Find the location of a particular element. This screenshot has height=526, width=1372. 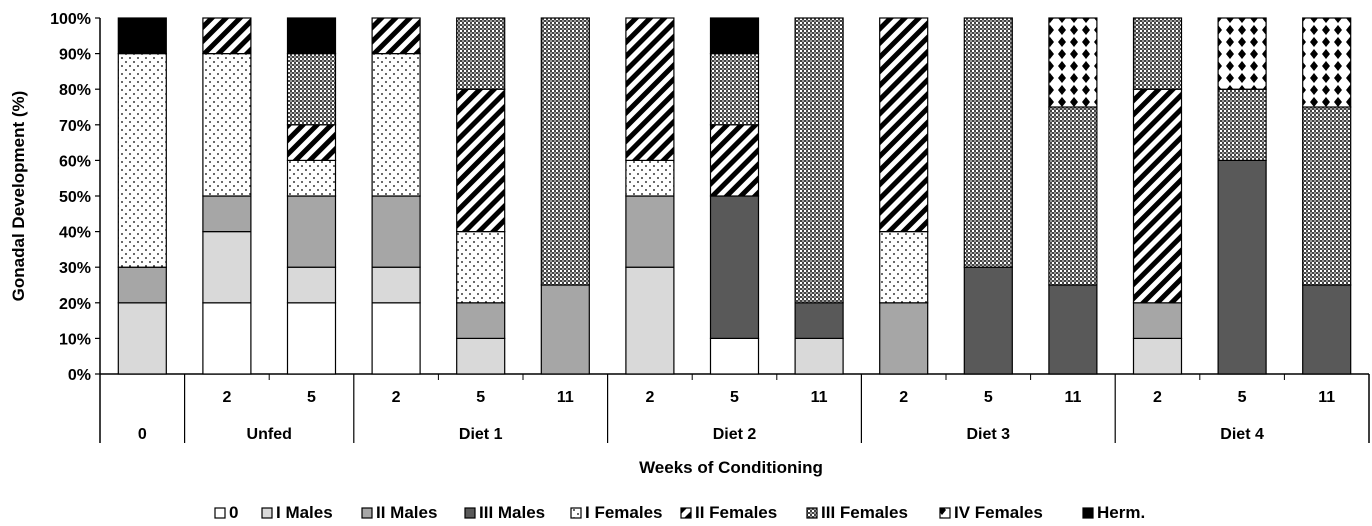

group-label: Unfed is located at coordinates (269, 434).